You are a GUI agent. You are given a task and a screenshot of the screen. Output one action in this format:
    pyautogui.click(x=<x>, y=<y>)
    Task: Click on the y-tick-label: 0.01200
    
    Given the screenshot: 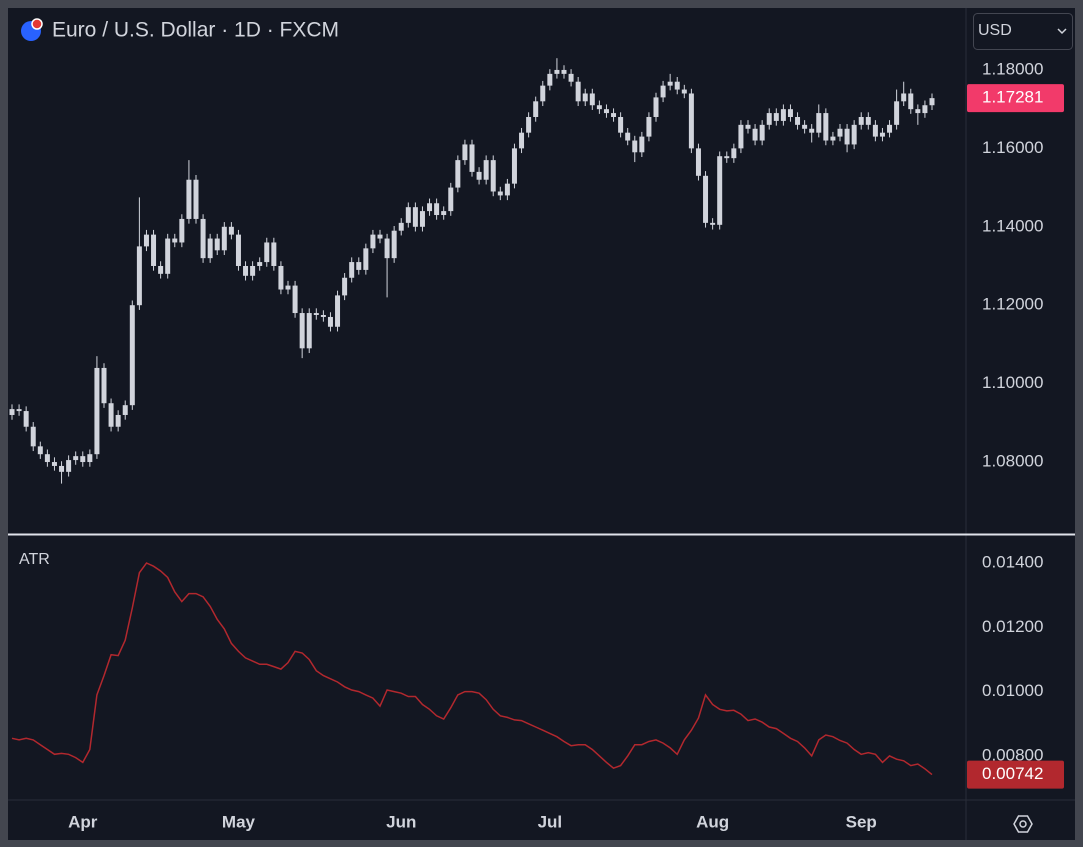 What is the action you would take?
    pyautogui.click(x=1012, y=626)
    